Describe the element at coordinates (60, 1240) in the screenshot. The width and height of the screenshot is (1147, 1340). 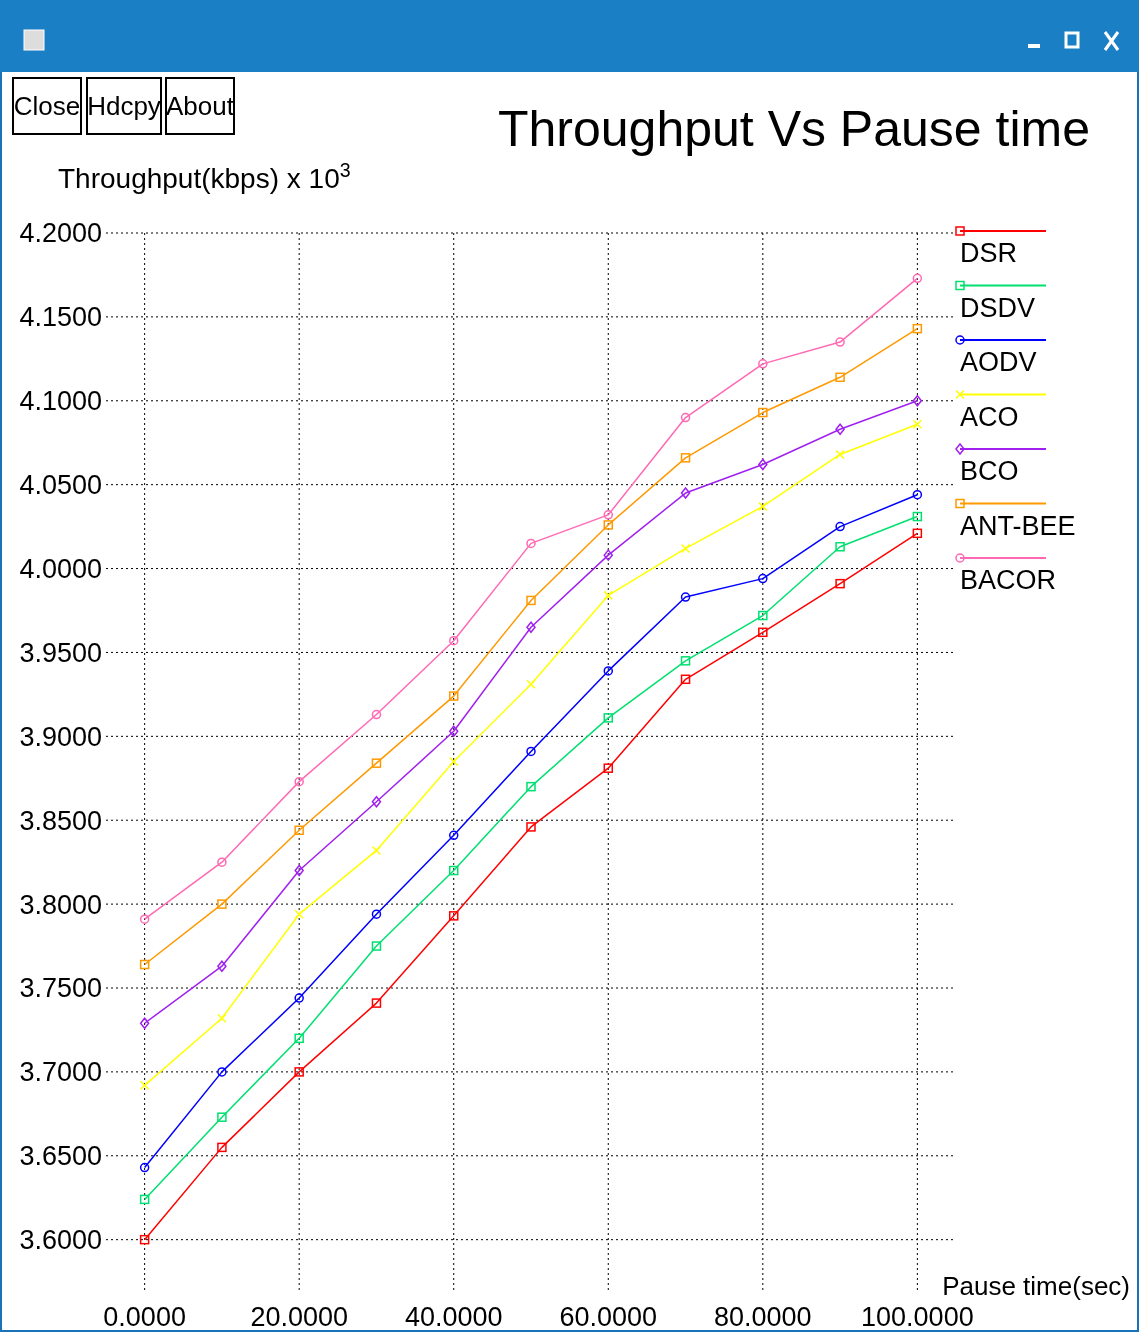
I see `y-tick-label: 3.6000` at that location.